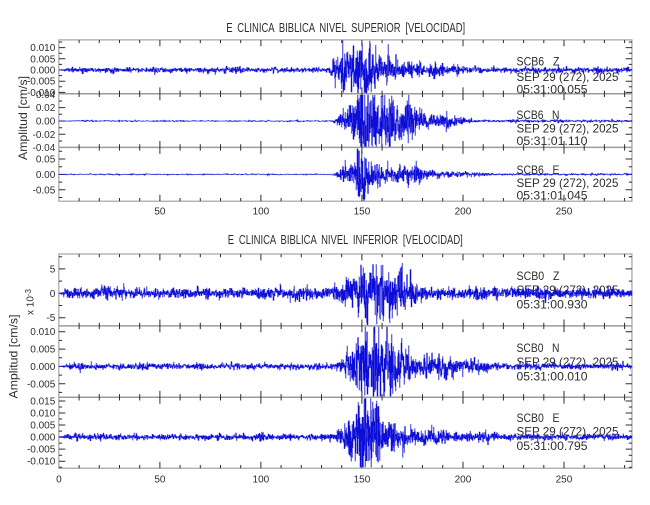 The width and height of the screenshot is (650, 505). What do you see at coordinates (538, 418) in the screenshot?
I see `svg-text: SCB0 E` at bounding box center [538, 418].